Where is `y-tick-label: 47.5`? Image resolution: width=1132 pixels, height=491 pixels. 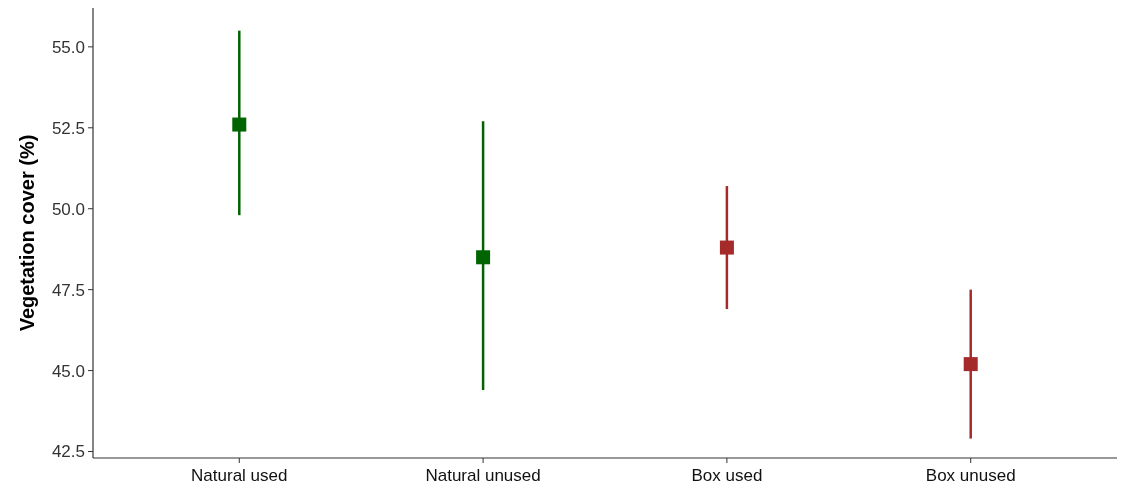 y-tick-label: 47.5 is located at coordinates (68, 290).